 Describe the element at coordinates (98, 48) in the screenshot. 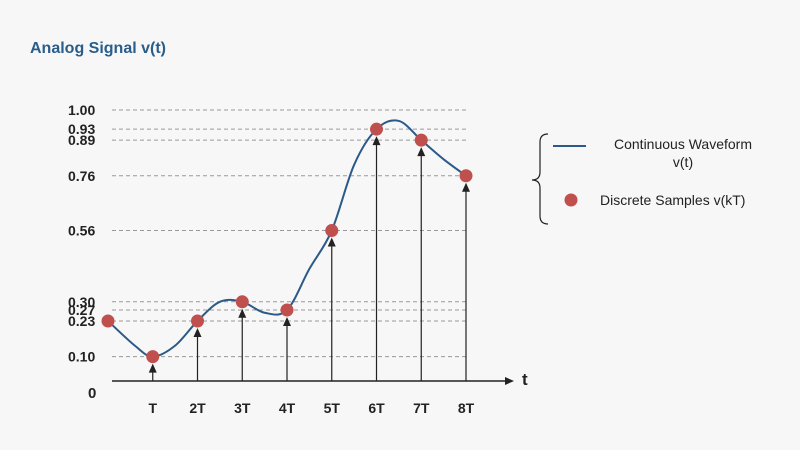

I see `chart-title: Analog Signal v(t)` at that location.